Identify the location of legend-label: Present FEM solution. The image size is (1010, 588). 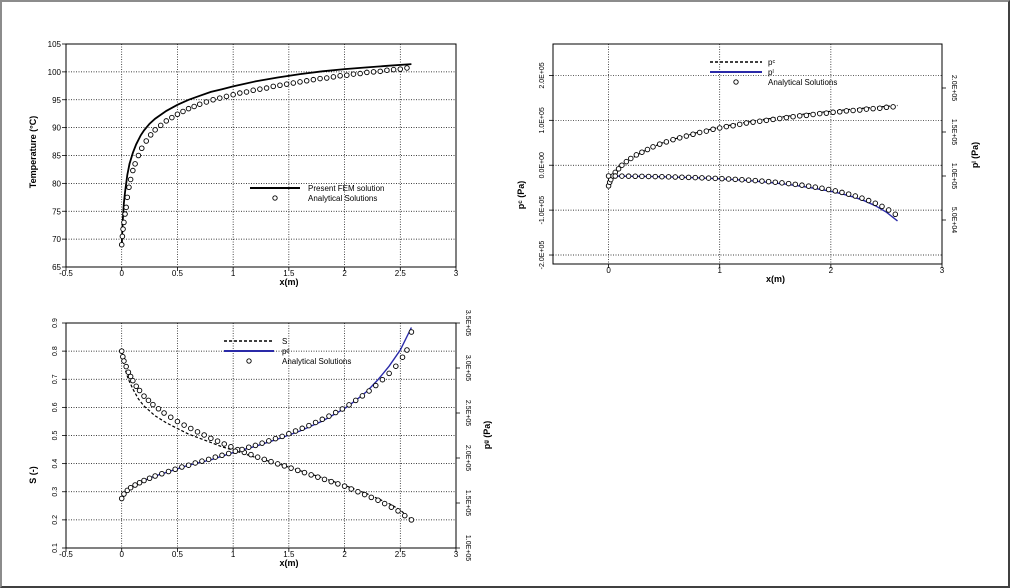
(346, 188).